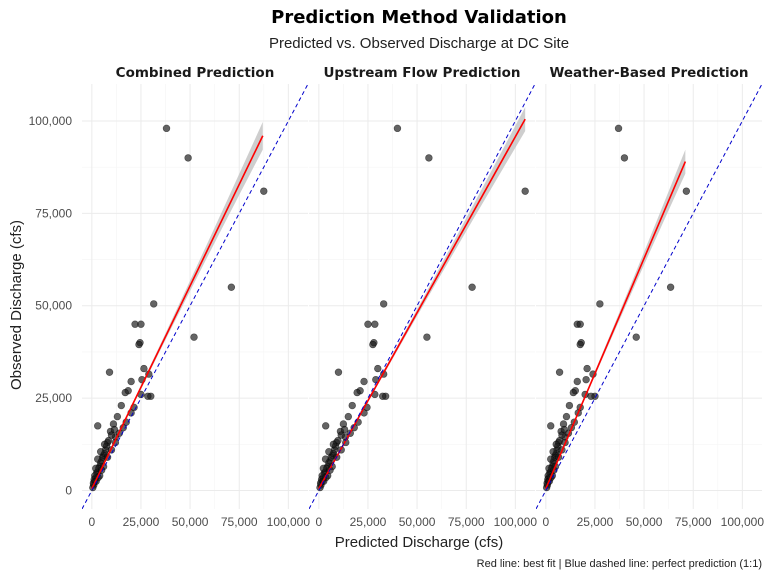 The image size is (768, 576). I want to click on y-axis-label: Observed Discharge (cfs), so click(16, 305).